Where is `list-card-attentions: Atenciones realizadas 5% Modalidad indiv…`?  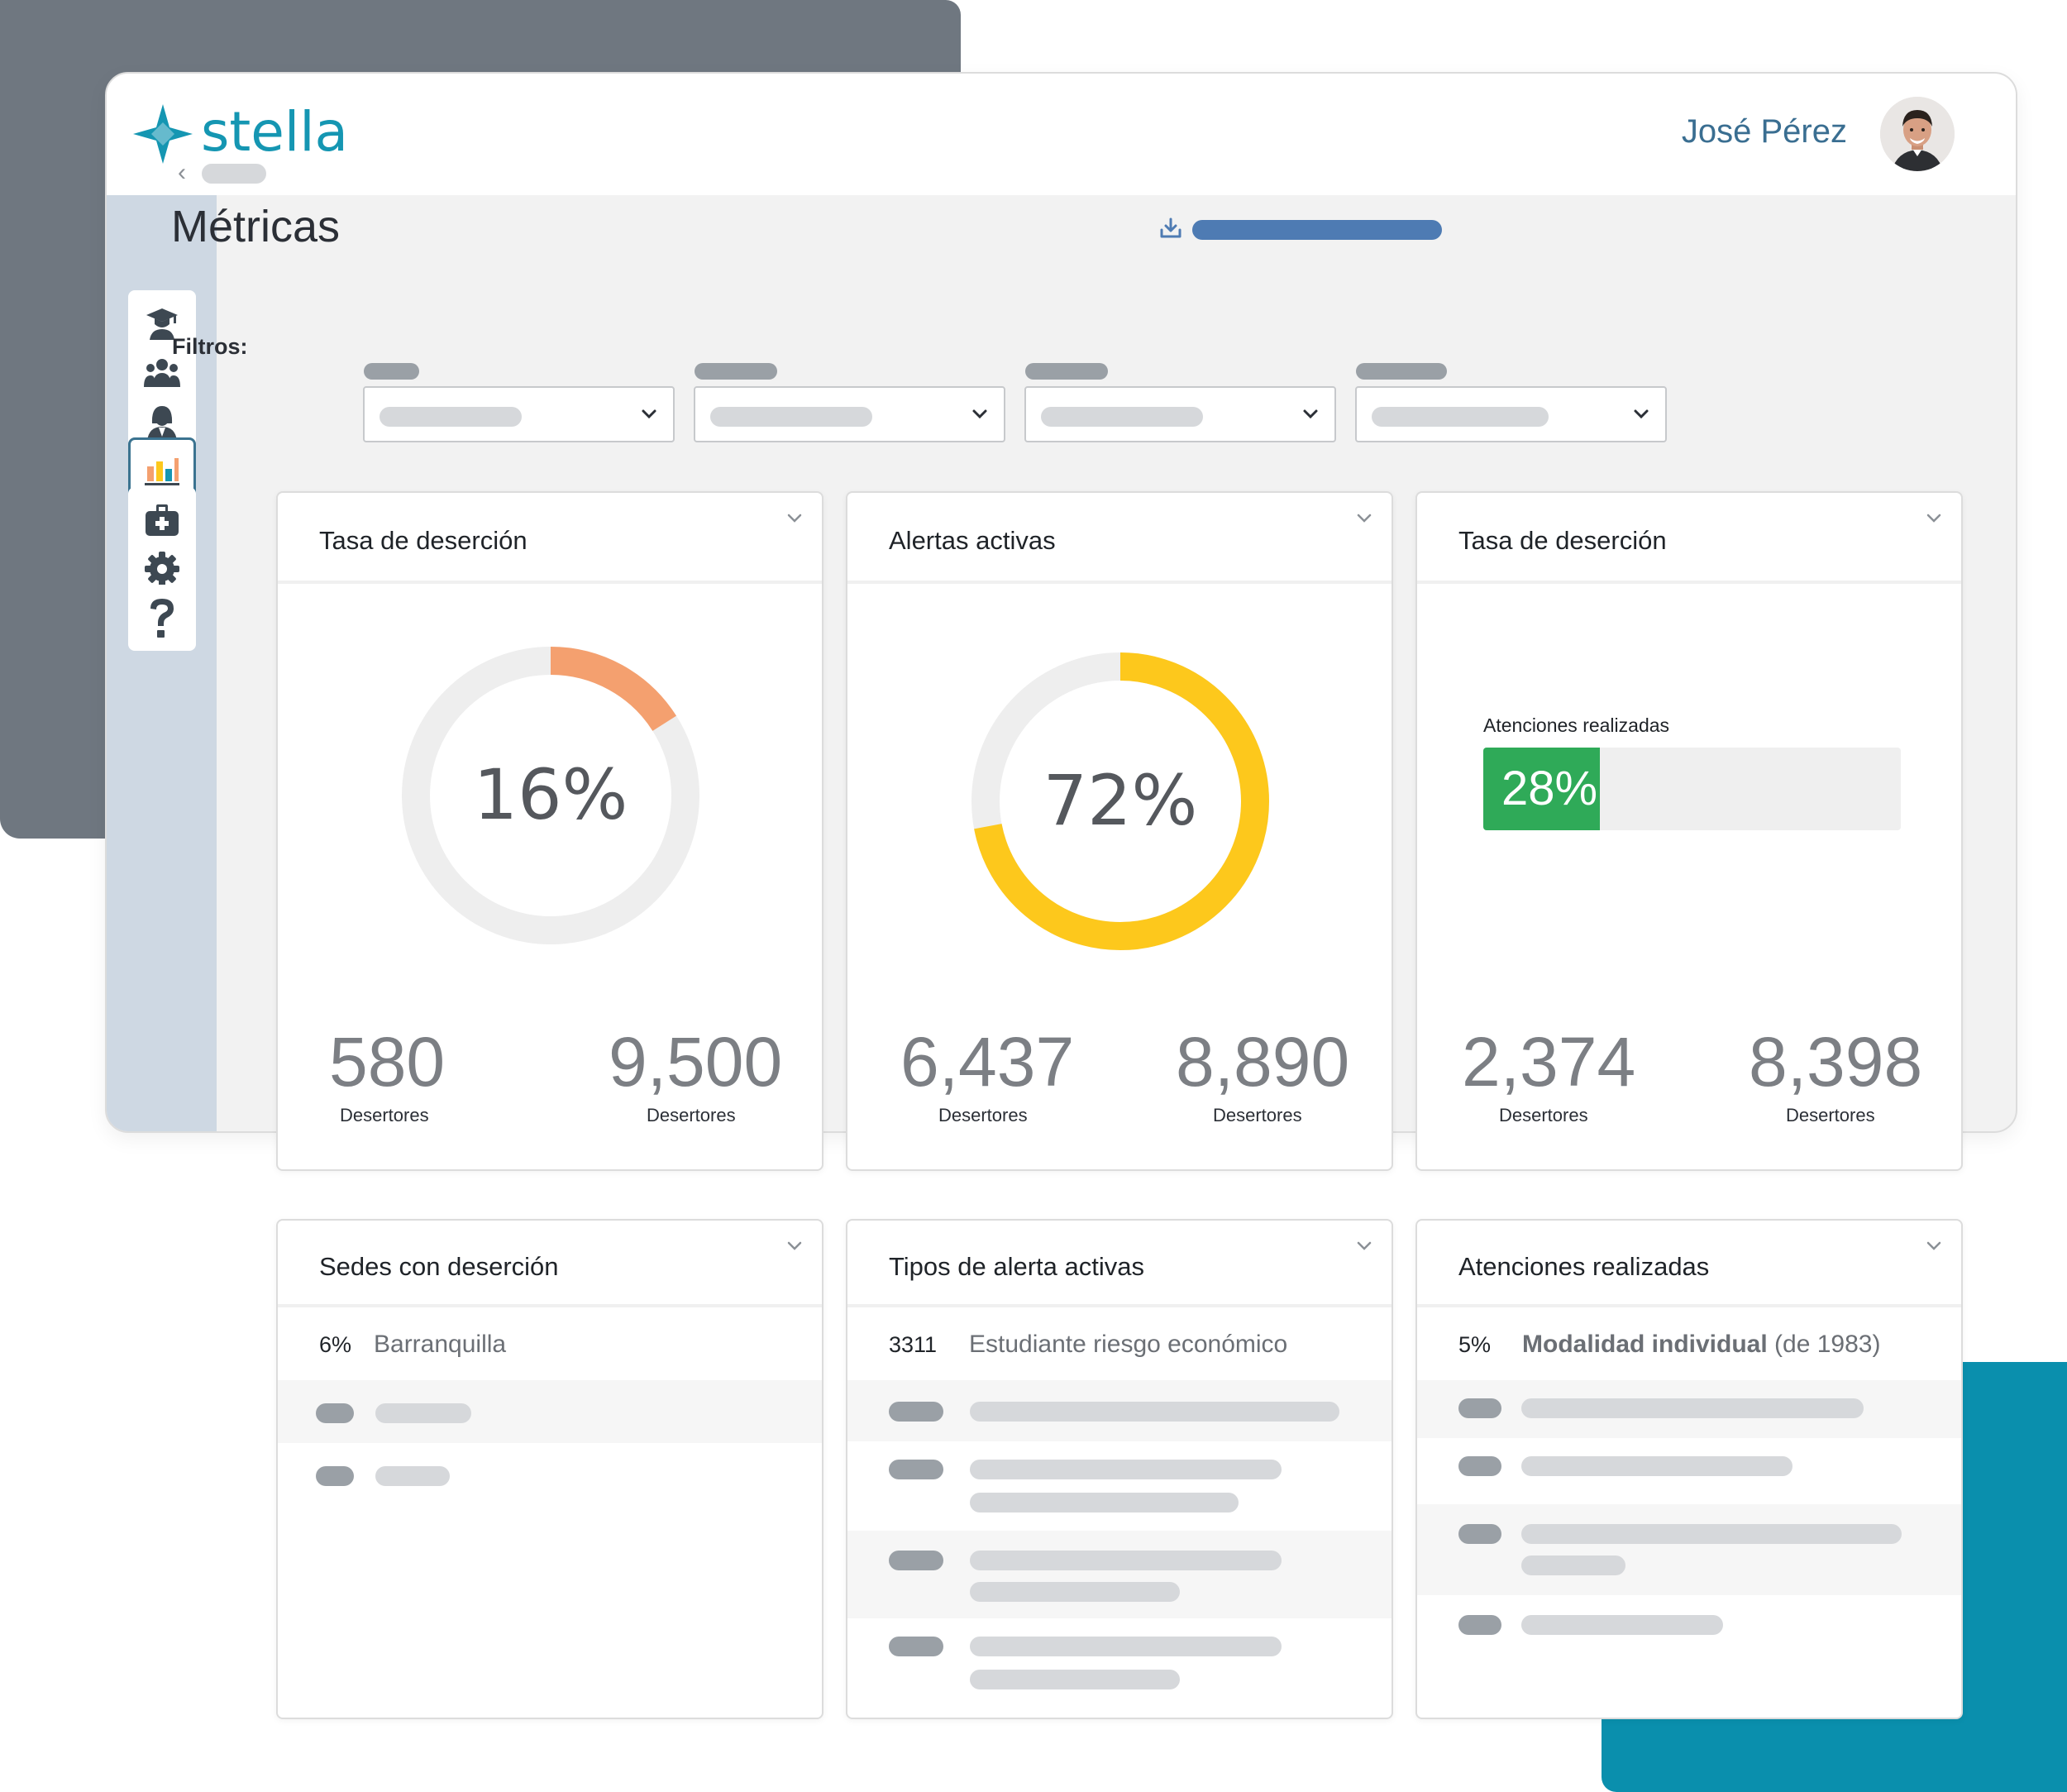
list-card-attentions: Atenciones realizadas 5% Modalidad indiv… is located at coordinates (1689, 1469).